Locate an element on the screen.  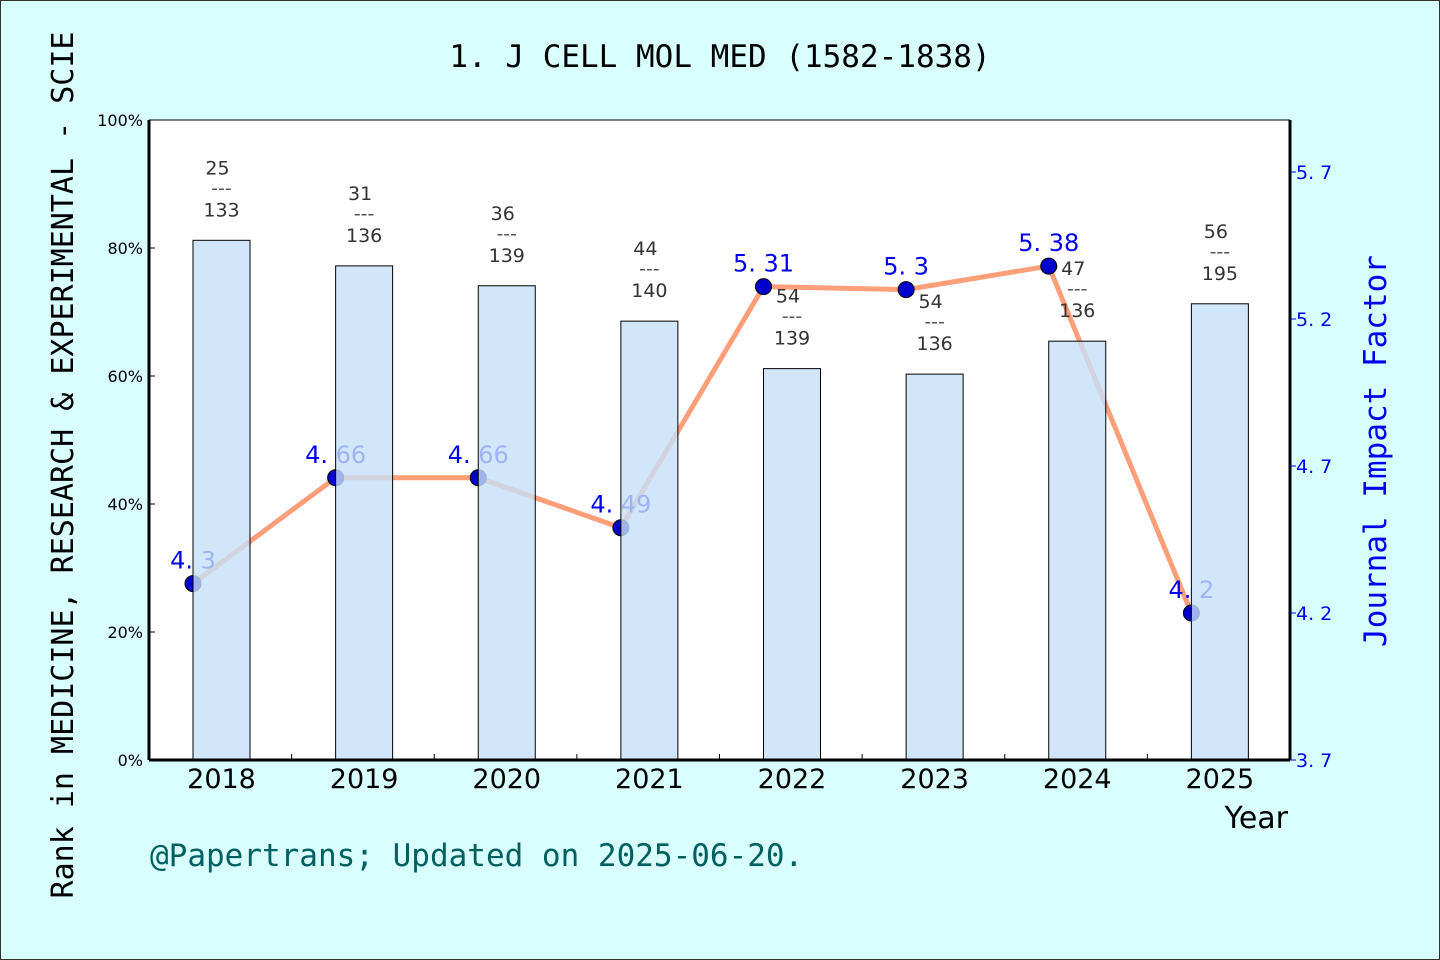
rank-denominator: 140 is located at coordinates (649, 291).